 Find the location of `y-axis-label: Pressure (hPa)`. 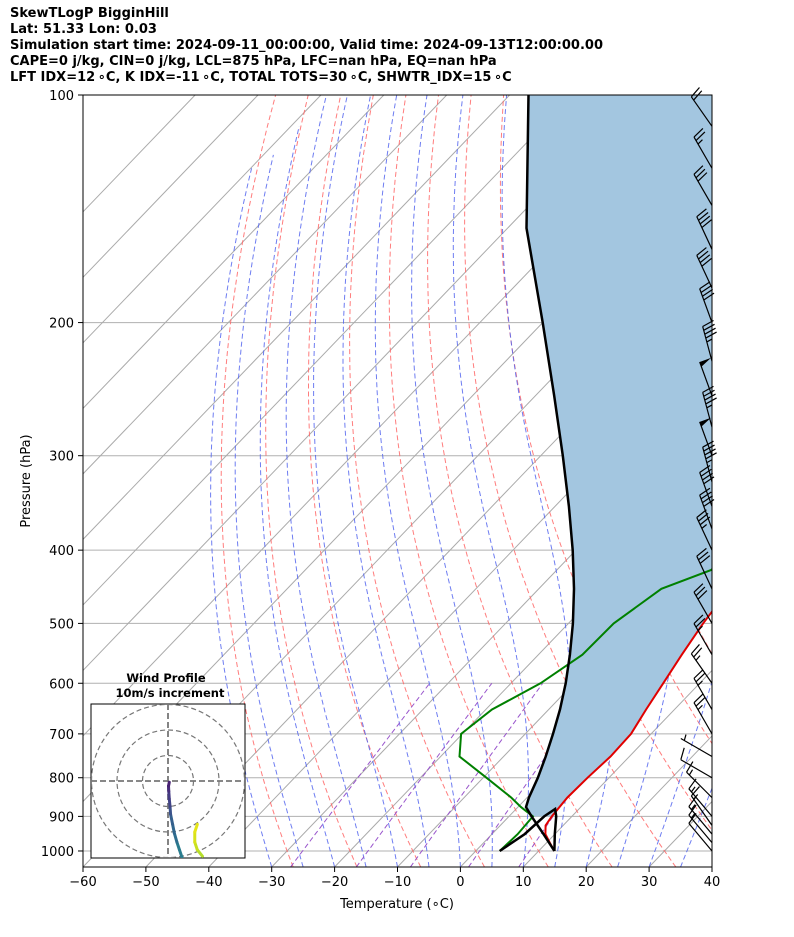

y-axis-label: Pressure (hPa) is located at coordinates (26, 480).